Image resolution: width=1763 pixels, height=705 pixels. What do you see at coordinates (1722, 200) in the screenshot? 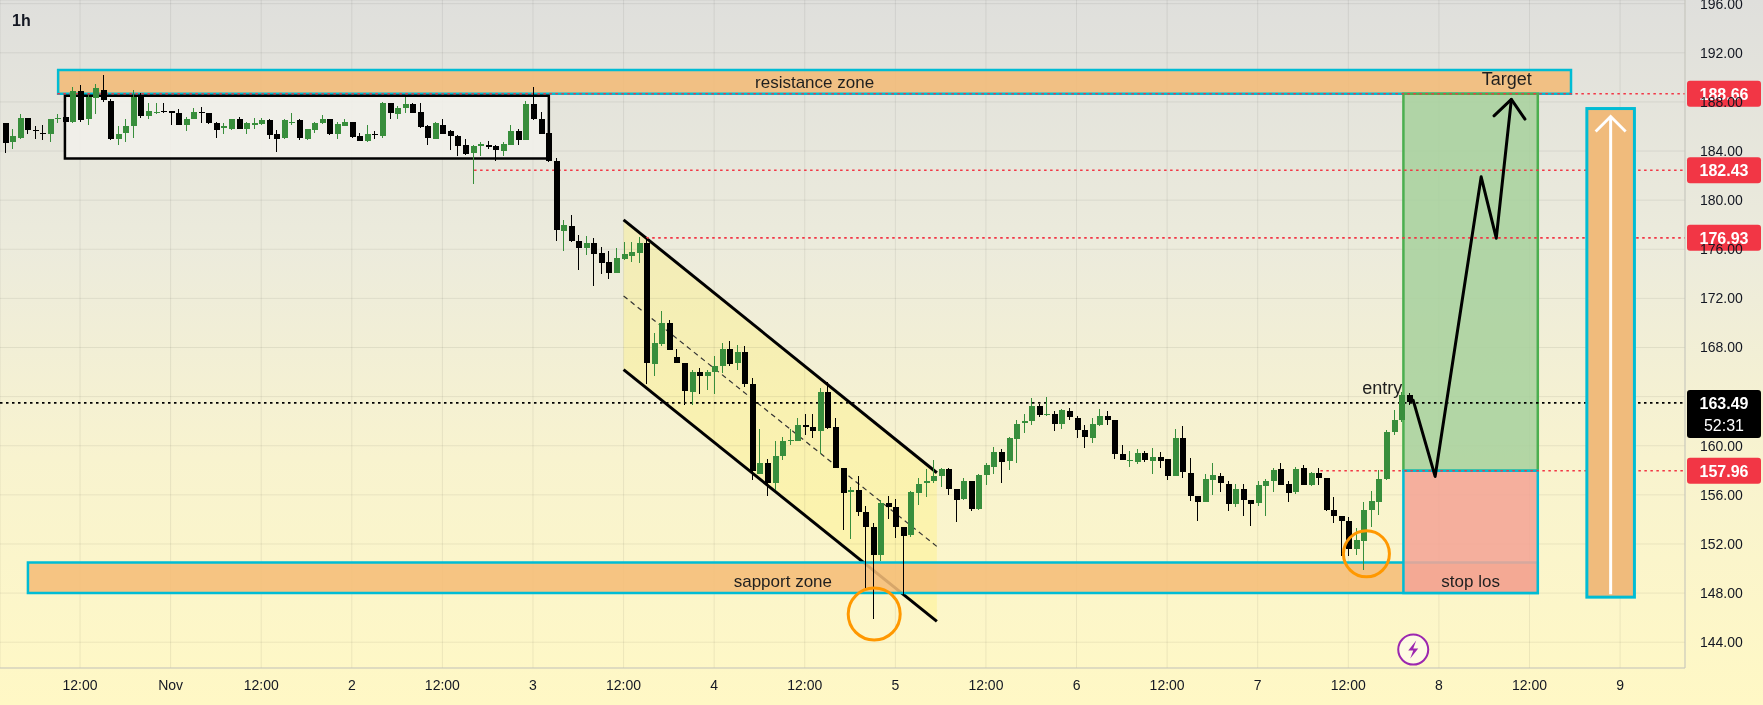
I see `y-tick-label: 180.00` at bounding box center [1722, 200].